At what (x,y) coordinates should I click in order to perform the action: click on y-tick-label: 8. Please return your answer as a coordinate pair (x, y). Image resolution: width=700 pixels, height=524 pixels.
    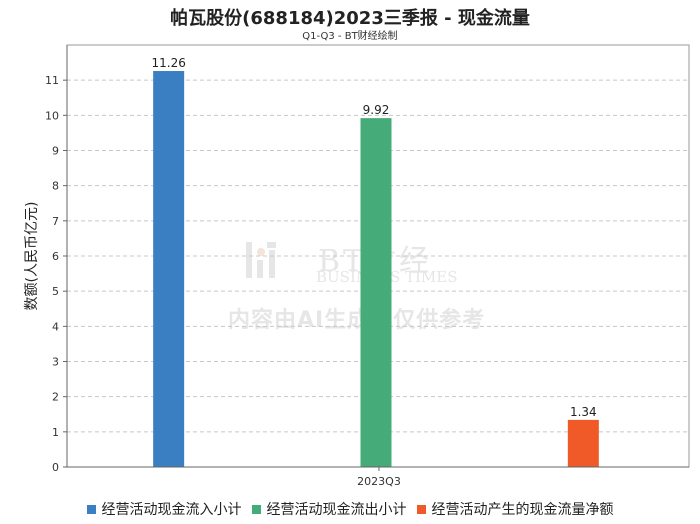
    Looking at the image, I should click on (55, 186).